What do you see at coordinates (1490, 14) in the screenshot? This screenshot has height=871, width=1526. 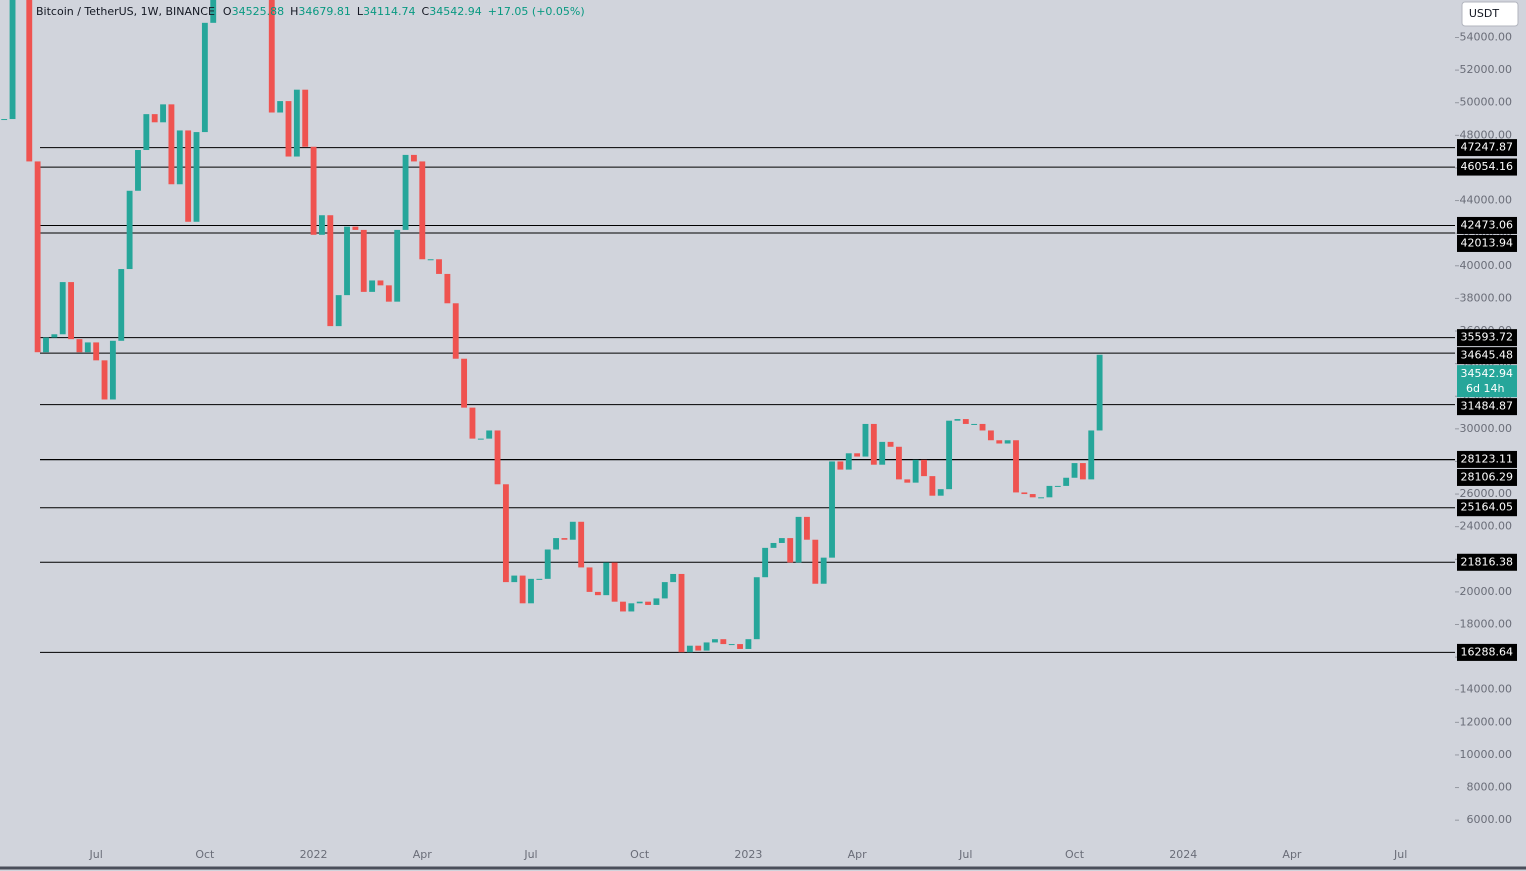 I see `currency-button` at bounding box center [1490, 14].